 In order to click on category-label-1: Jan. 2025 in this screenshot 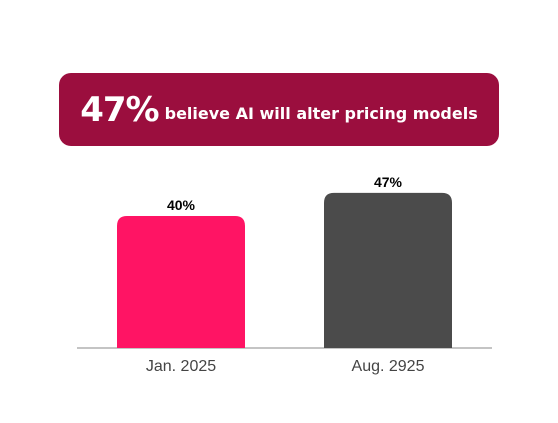, I will do `click(181, 366)`.